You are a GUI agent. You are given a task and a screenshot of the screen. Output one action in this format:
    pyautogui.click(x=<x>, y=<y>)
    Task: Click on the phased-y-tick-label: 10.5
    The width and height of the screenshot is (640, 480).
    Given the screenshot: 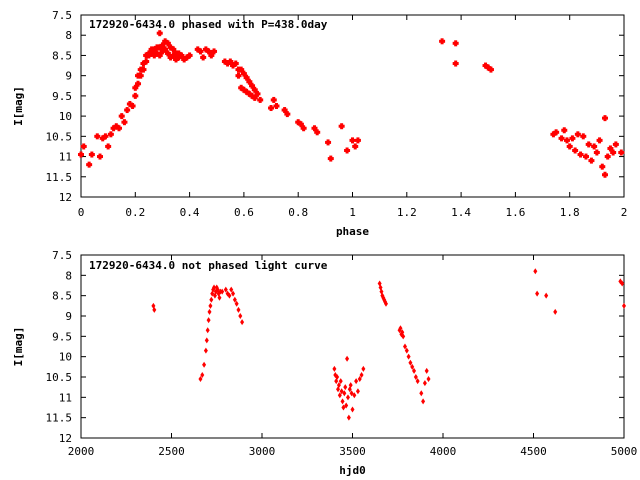 What is the action you would take?
    pyautogui.click(x=59, y=136)
    